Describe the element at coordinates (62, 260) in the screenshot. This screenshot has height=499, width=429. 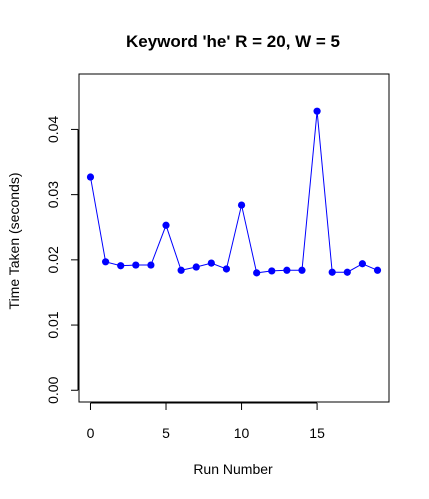
I see `y-axis: 0.00 0.01 0.02 0.03 0.04` at that location.